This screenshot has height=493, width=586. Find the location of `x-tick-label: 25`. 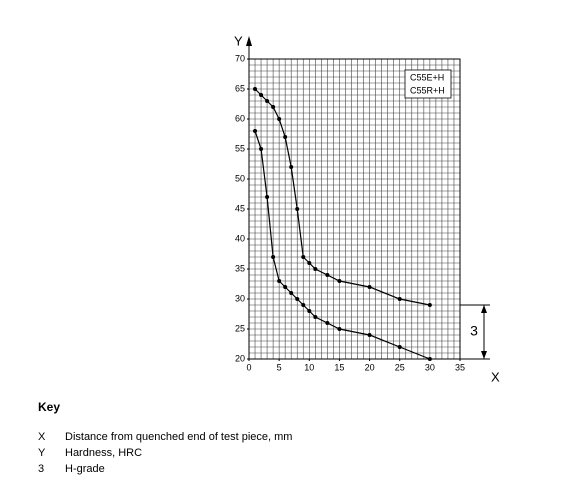

x-tick-label: 25 is located at coordinates (400, 367).